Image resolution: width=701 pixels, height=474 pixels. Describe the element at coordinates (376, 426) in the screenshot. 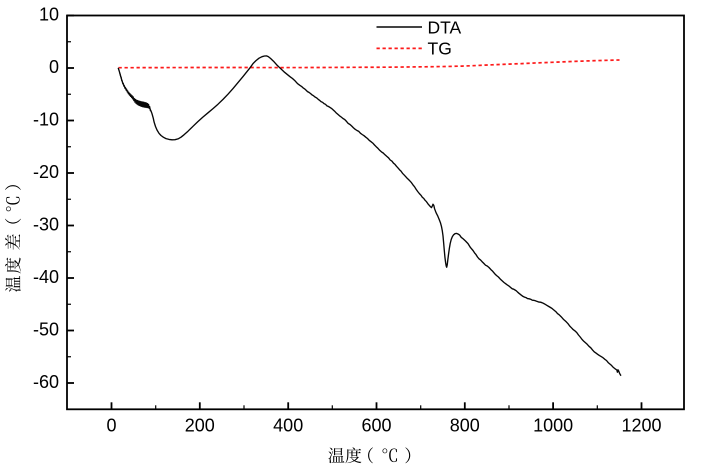

I see `svg-text: 600` at that location.